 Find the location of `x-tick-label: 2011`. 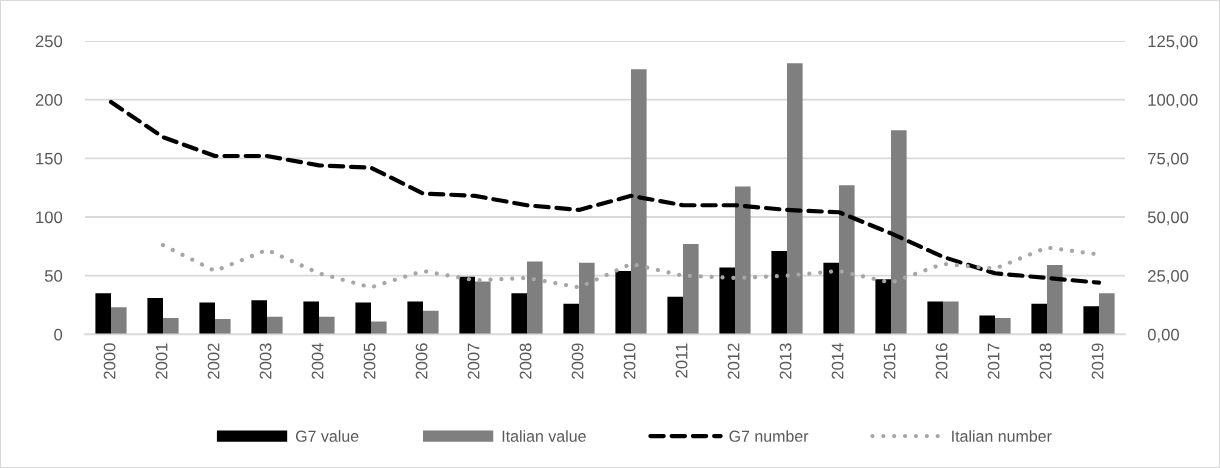

x-tick-label: 2011 is located at coordinates (681, 360).